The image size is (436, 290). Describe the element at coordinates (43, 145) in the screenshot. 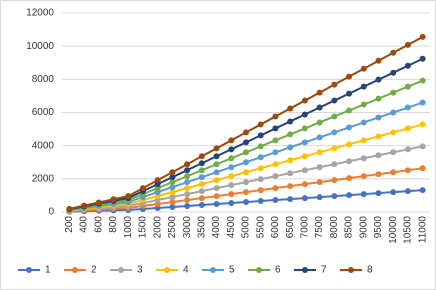

I see `y-tick-label: 4000` at that location.